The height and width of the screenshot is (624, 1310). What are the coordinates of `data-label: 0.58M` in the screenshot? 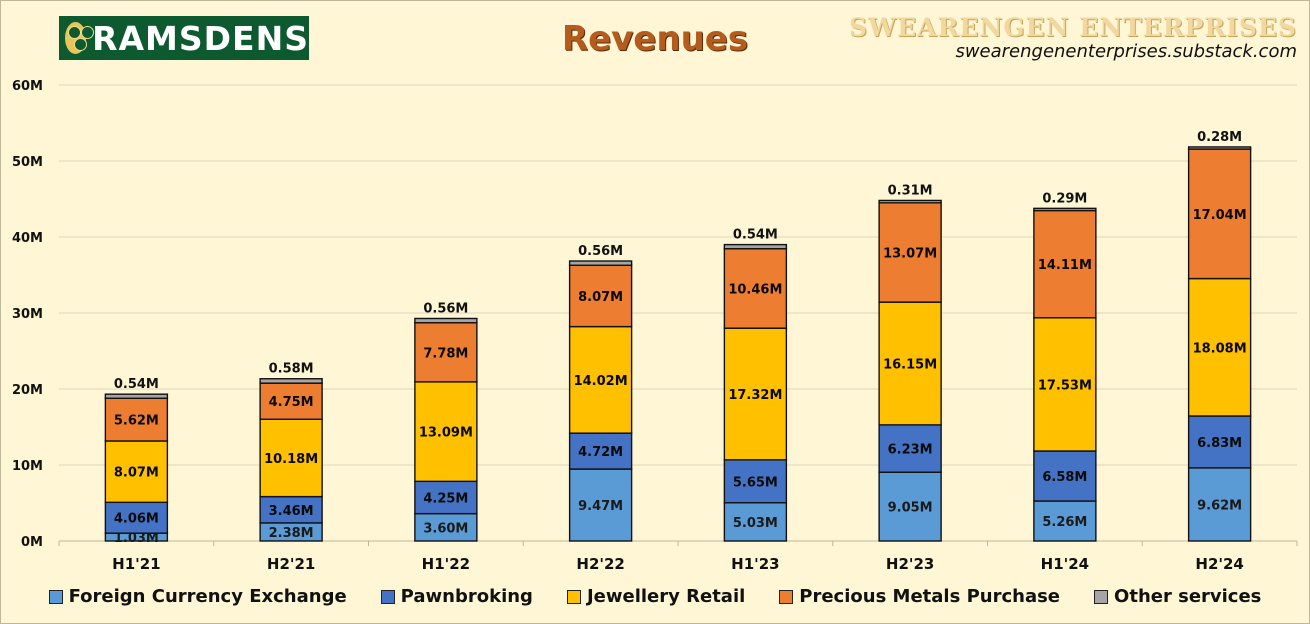 It's located at (291, 369).